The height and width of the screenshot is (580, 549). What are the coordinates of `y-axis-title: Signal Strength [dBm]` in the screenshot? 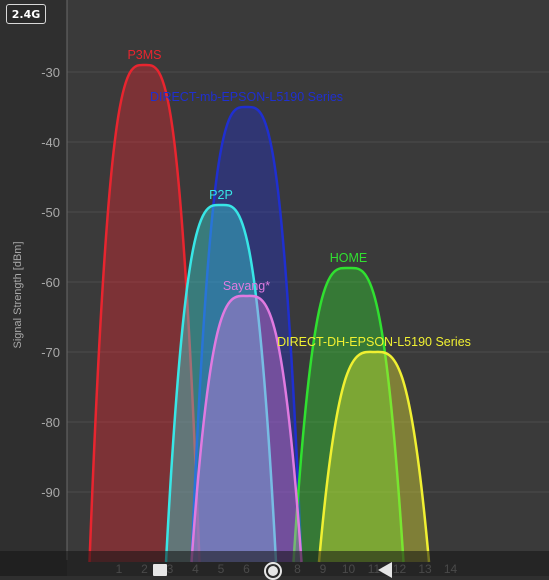 It's located at (18, 294).